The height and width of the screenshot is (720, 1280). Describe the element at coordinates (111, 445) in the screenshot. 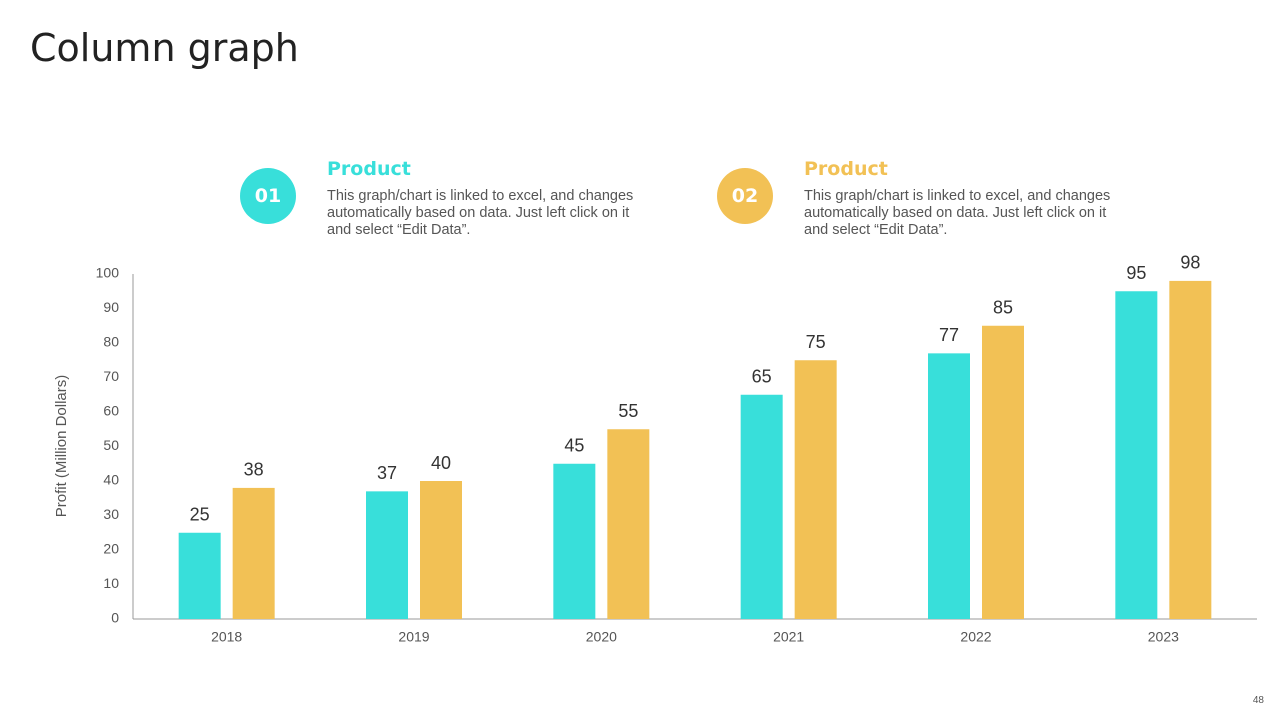

I see `y-tick-label: 50` at that location.